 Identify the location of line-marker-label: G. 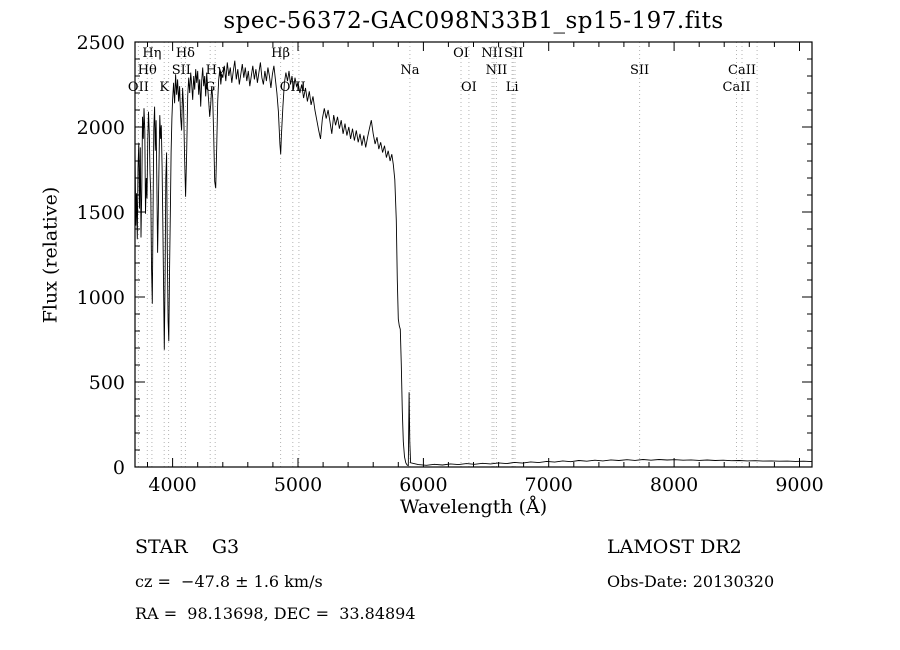
(210, 87).